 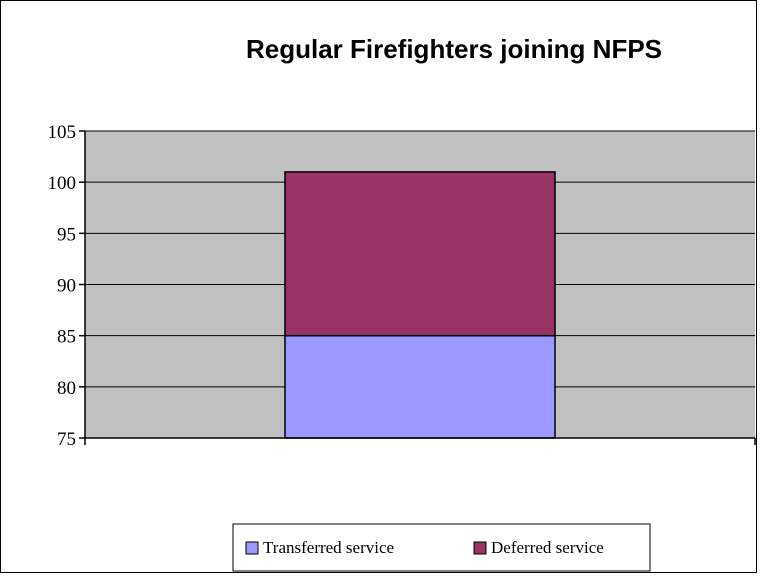 I want to click on y-tick-label: 75, so click(x=66, y=439).